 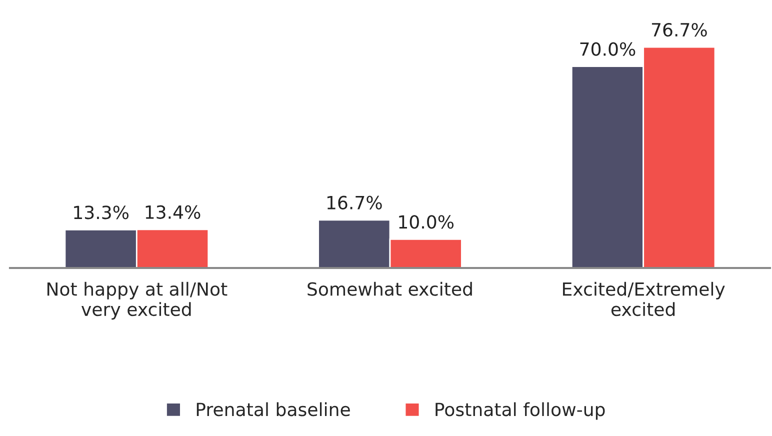 I want to click on x-tick-label: Excited/Extremely excited, so click(x=644, y=299).